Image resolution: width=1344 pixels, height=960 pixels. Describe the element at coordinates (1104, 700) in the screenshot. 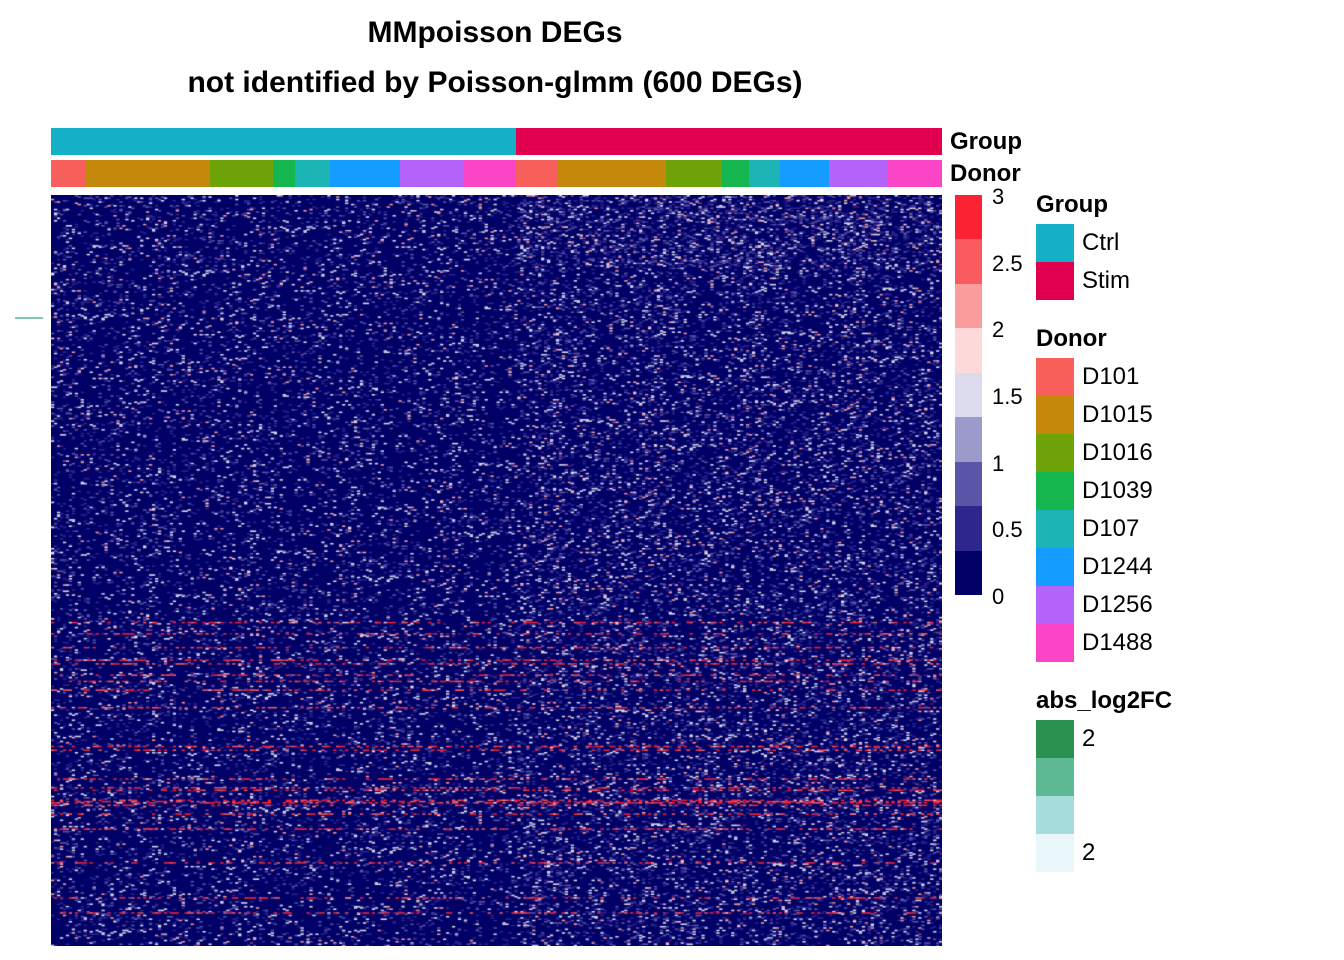

I see `legend-title-abs_log2fc: abs_log2FC` at that location.